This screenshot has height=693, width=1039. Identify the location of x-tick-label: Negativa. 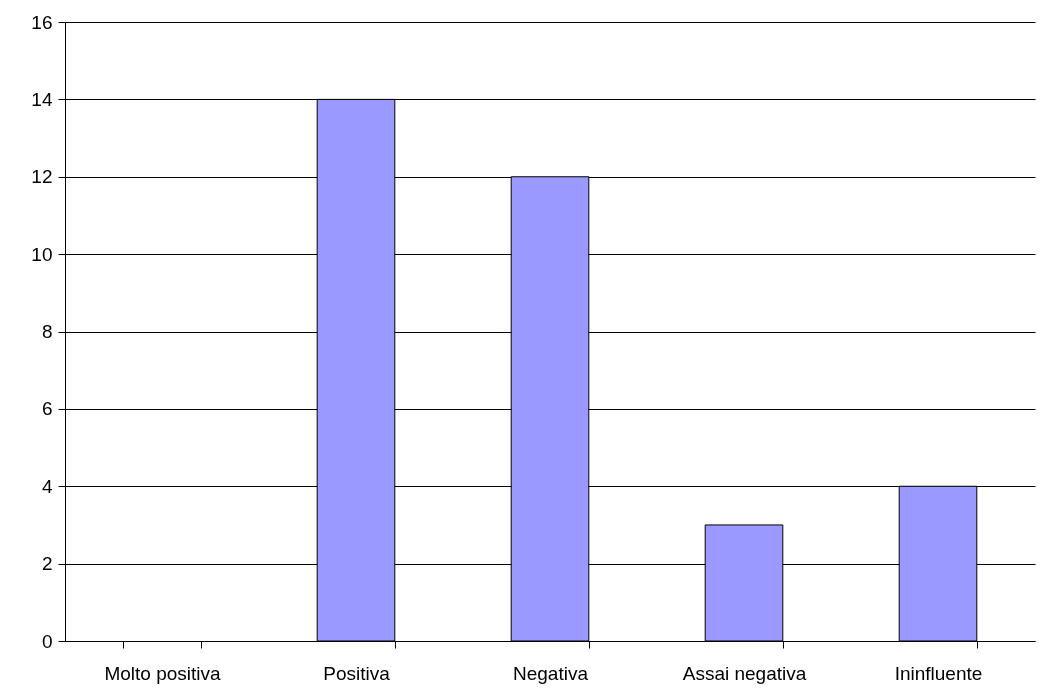
(551, 673).